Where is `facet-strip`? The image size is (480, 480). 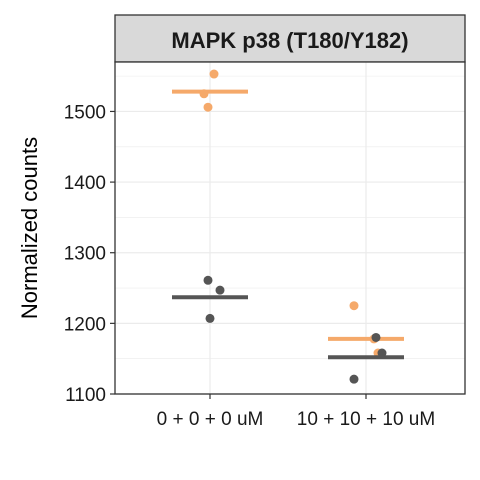 facet-strip is located at coordinates (290, 38).